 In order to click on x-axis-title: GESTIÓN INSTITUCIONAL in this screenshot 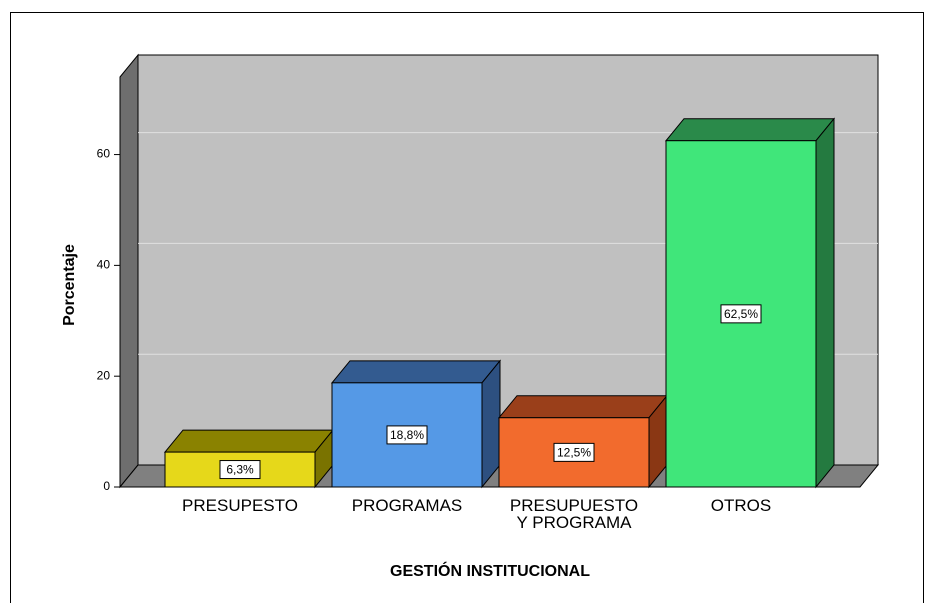, I will do `click(490, 570)`.